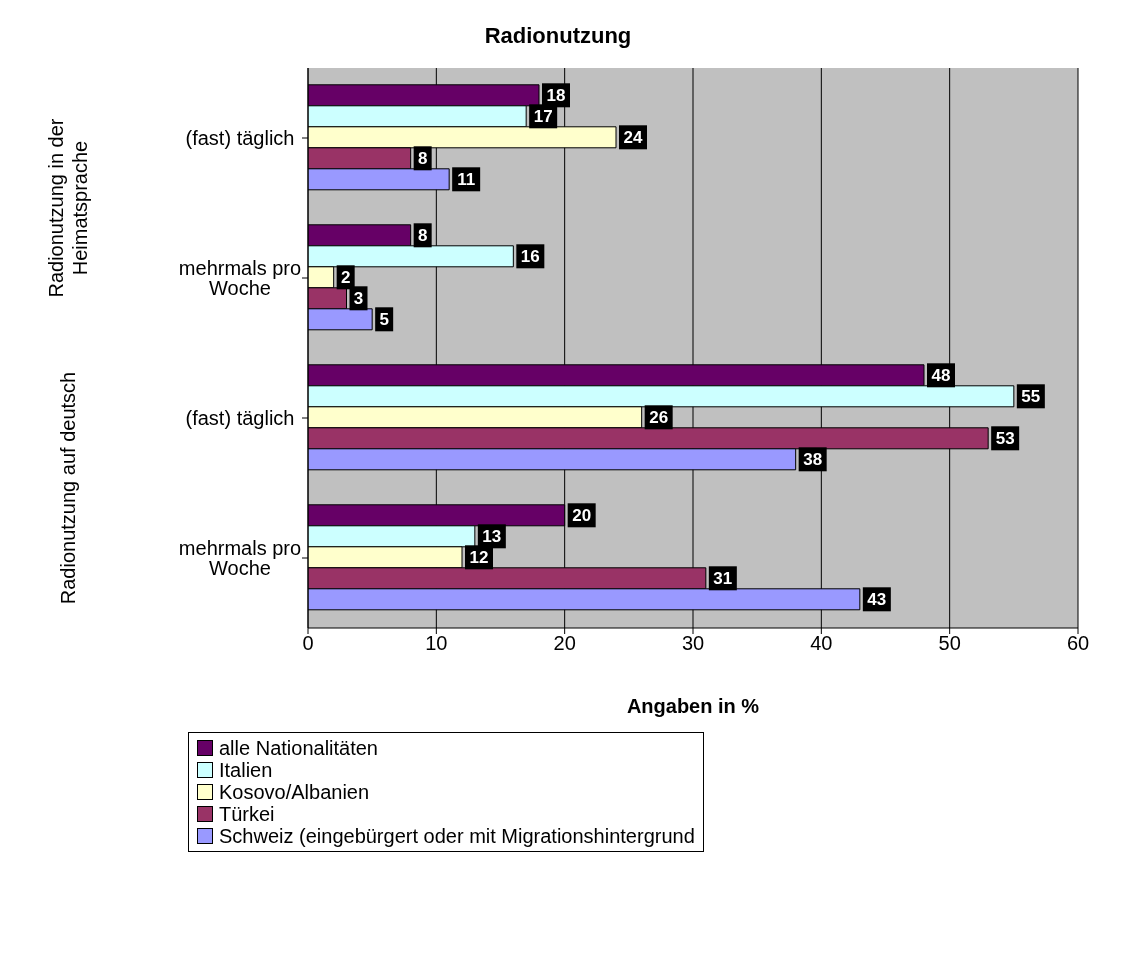 The height and width of the screenshot is (969, 1123). Describe the element at coordinates (530, 257) in the screenshot. I see `data-label: 16` at that location.